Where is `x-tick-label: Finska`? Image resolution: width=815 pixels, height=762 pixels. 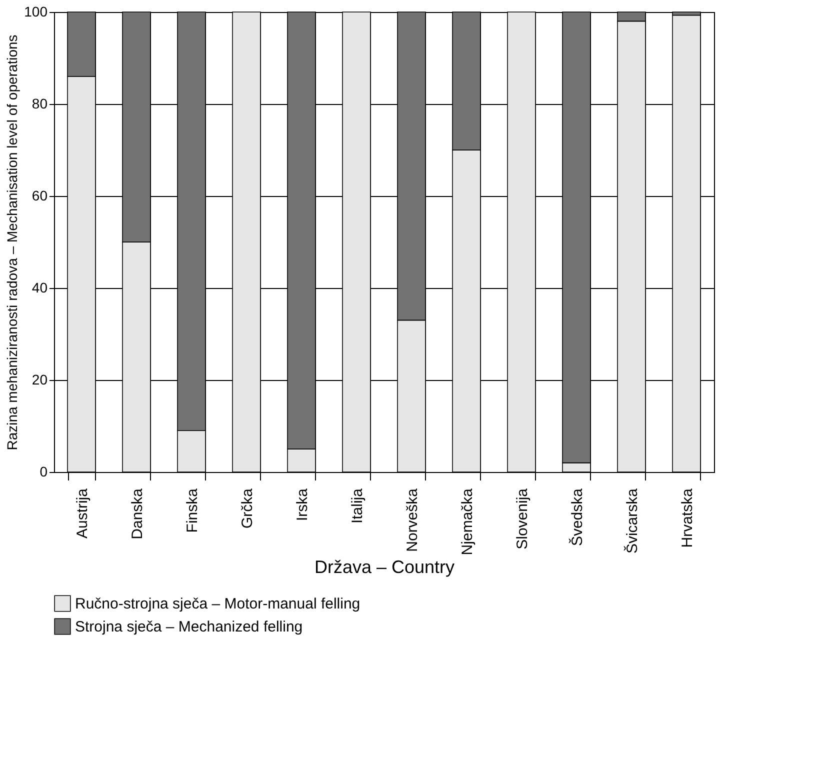 x-tick-label: Finska is located at coordinates (192, 510).